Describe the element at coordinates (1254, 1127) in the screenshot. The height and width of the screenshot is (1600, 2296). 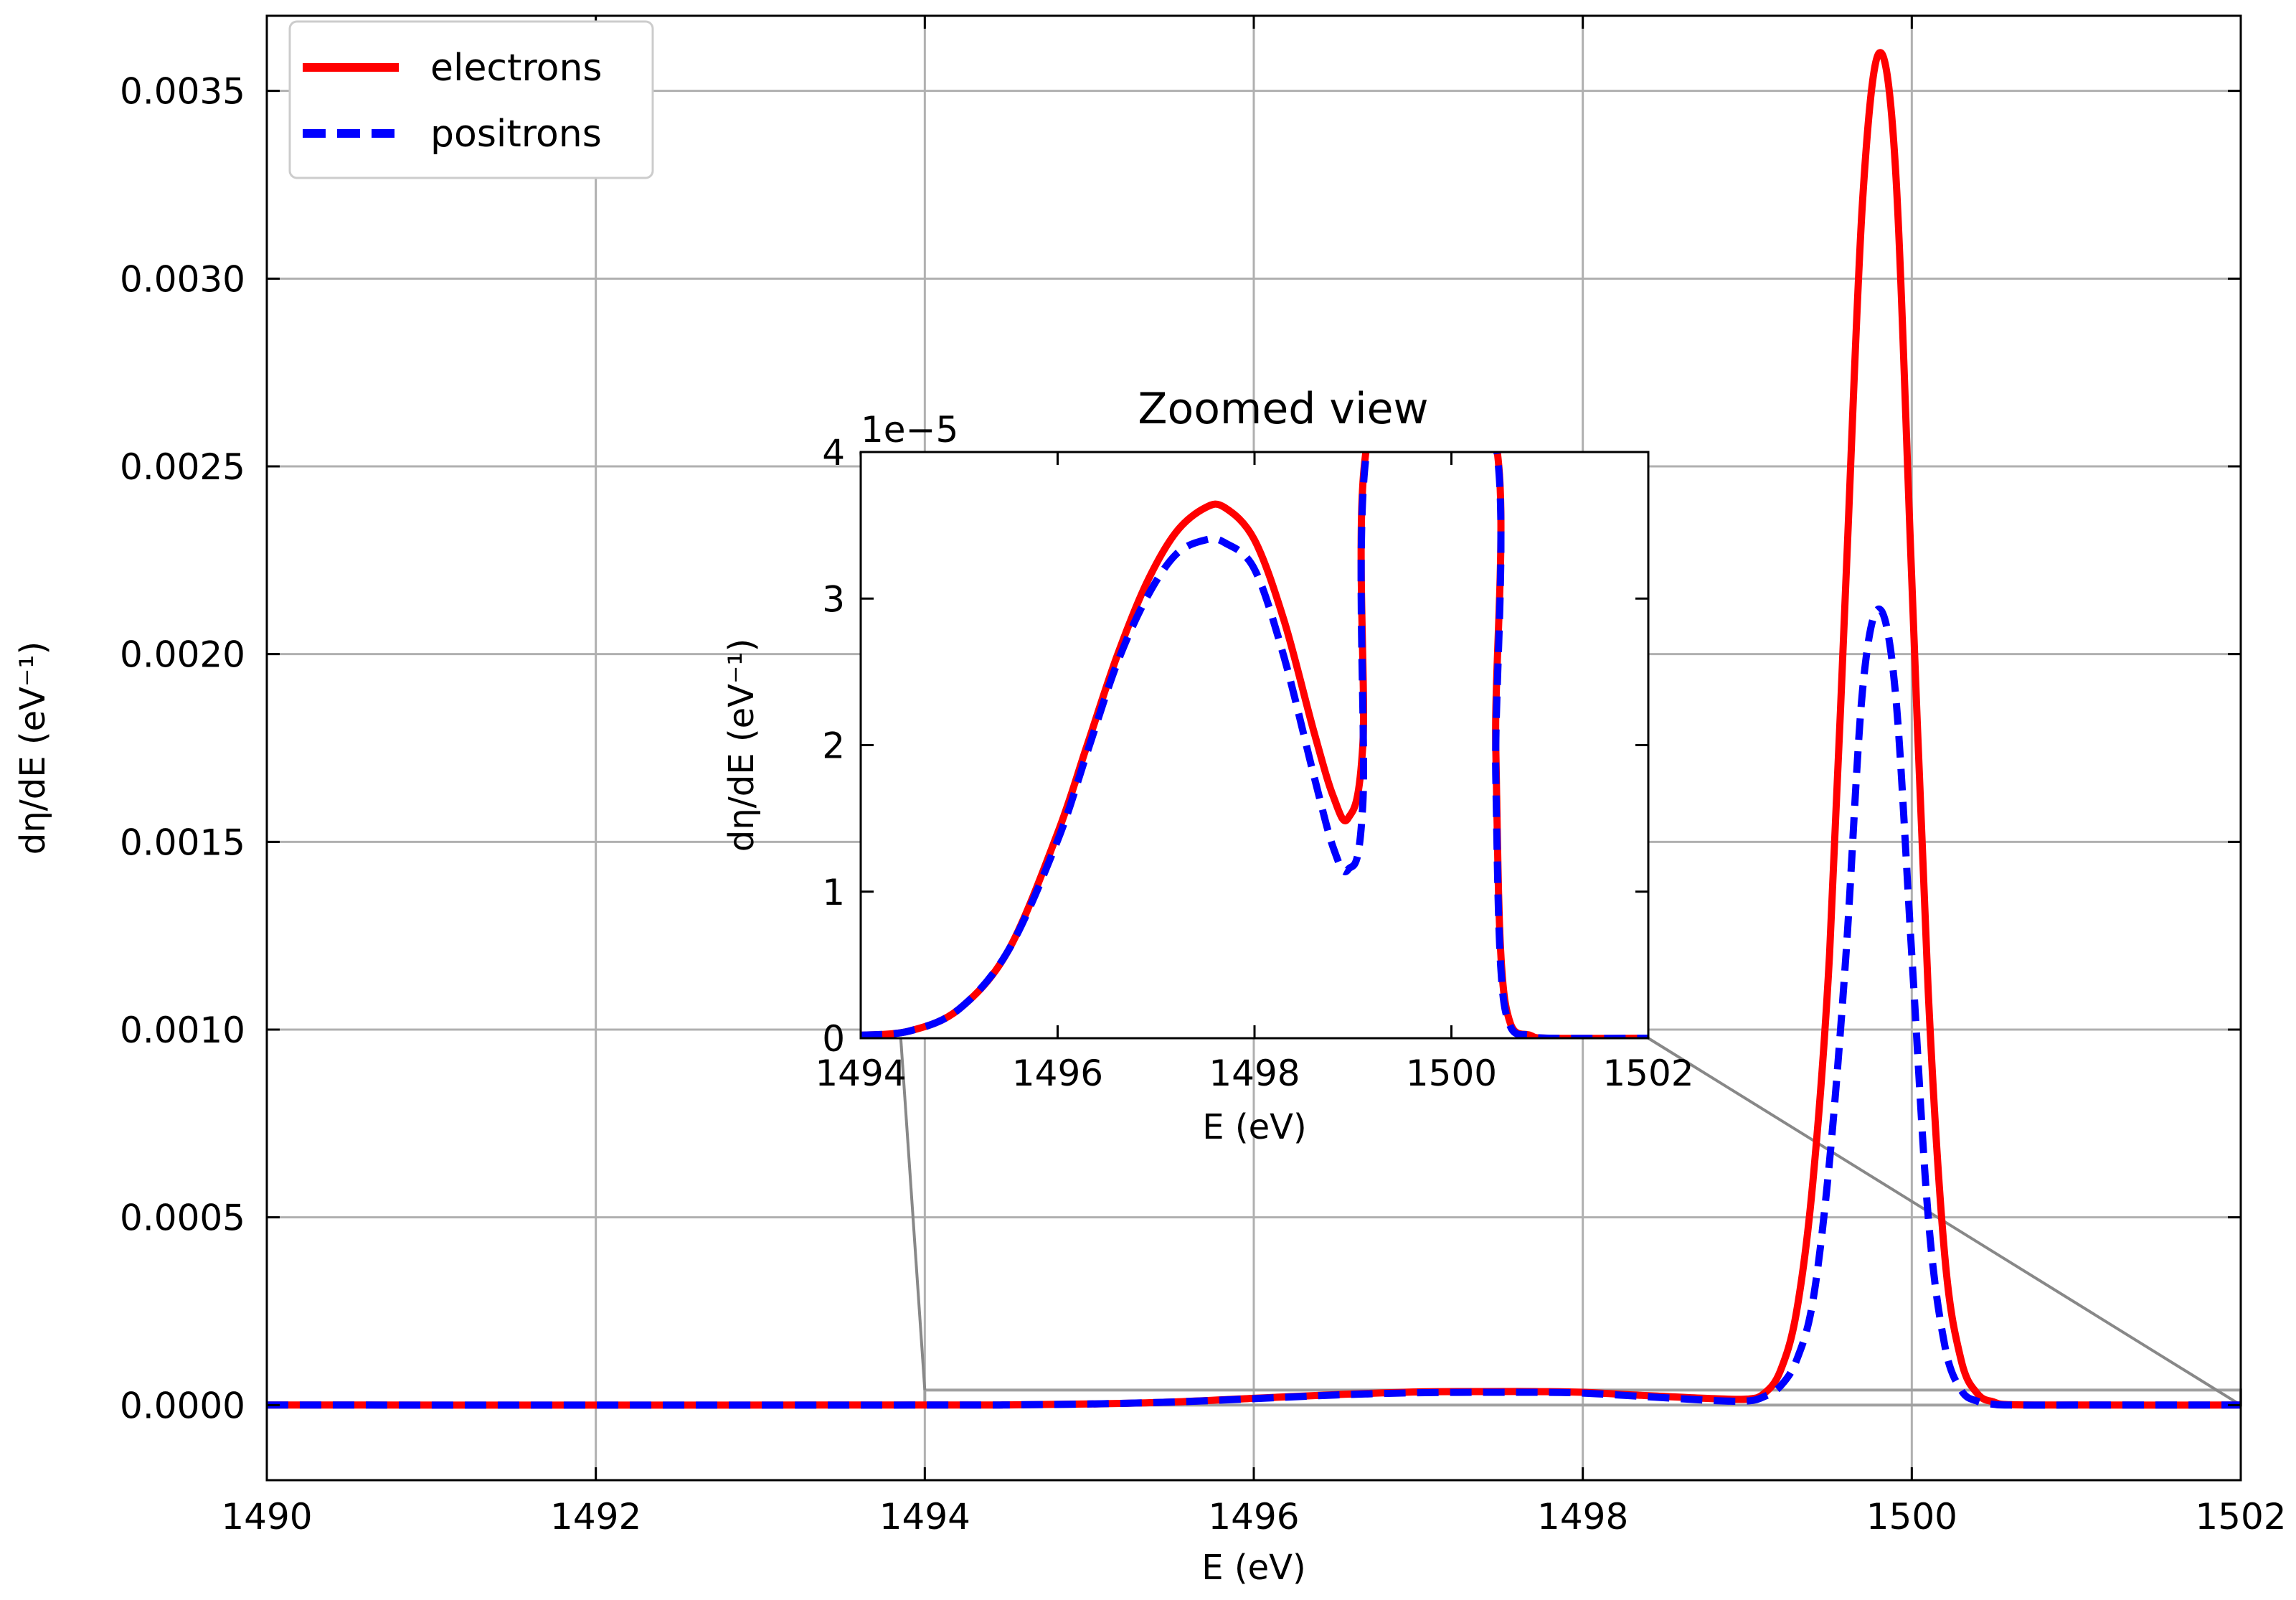
I see `inset-x-axis-label: E (eV)` at that location.